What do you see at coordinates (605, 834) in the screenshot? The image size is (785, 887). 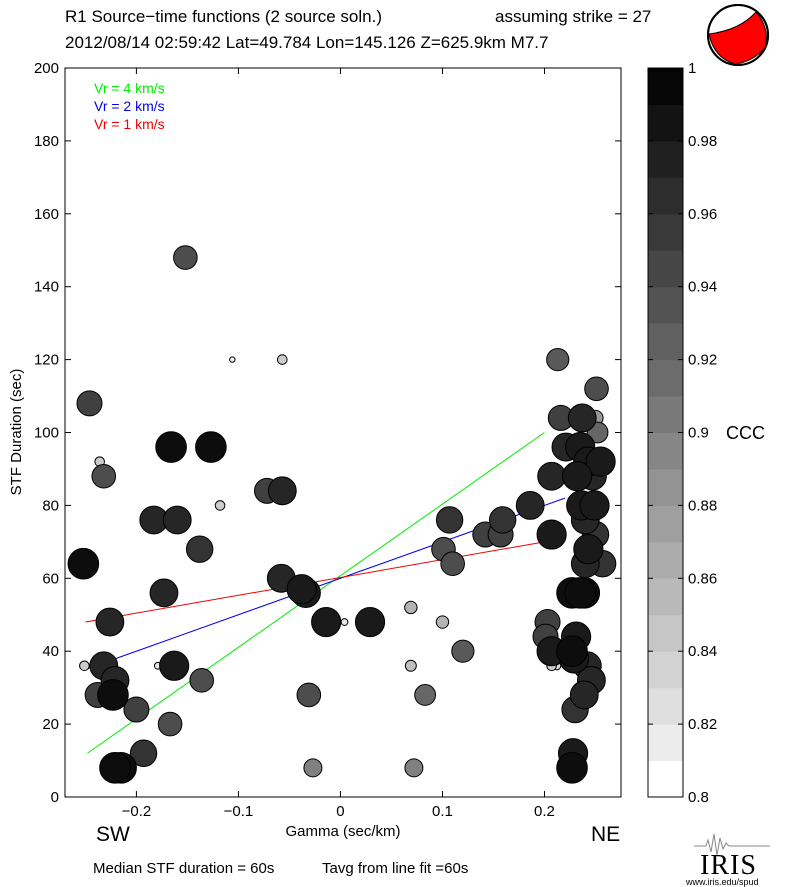 I see `side-label-ne: NE` at bounding box center [605, 834].